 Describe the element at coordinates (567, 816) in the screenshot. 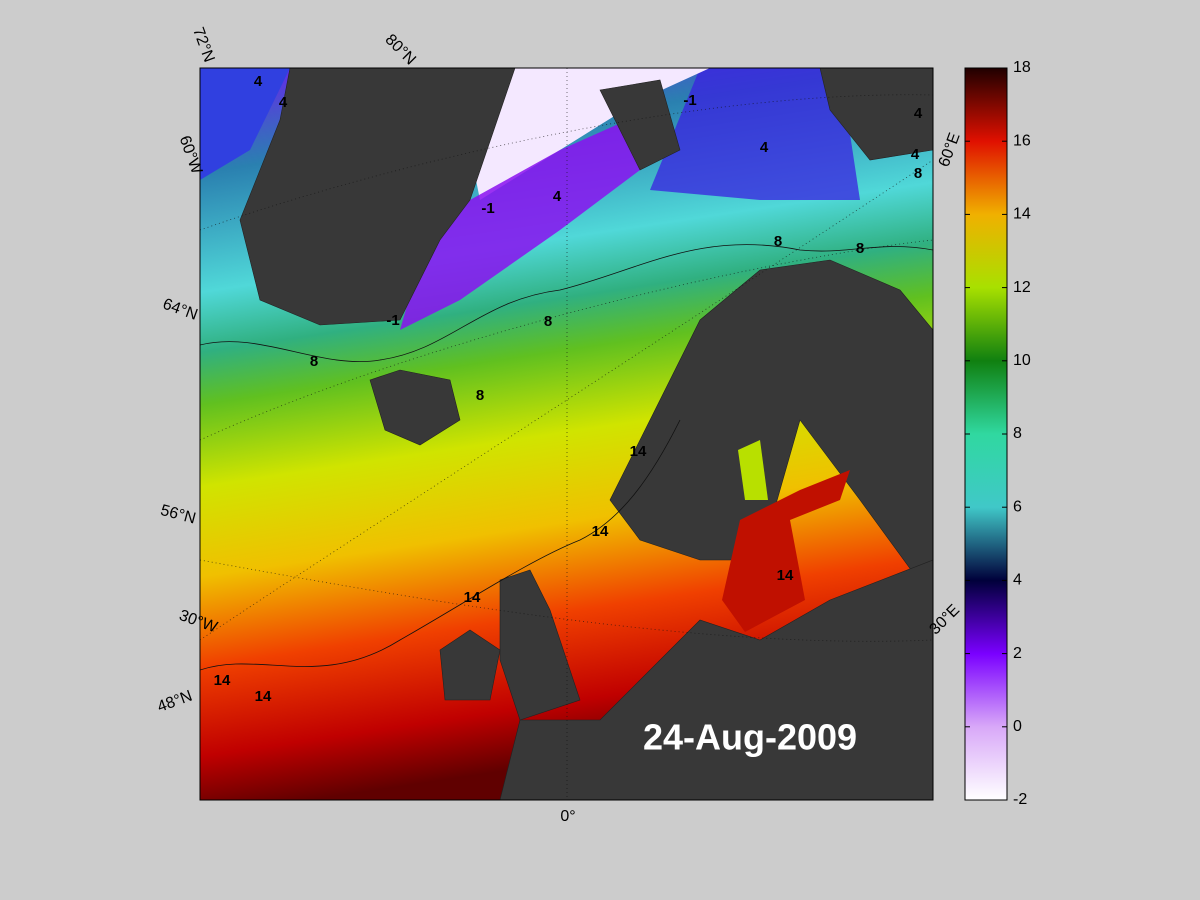

I see `graticule-label: 0°` at that location.